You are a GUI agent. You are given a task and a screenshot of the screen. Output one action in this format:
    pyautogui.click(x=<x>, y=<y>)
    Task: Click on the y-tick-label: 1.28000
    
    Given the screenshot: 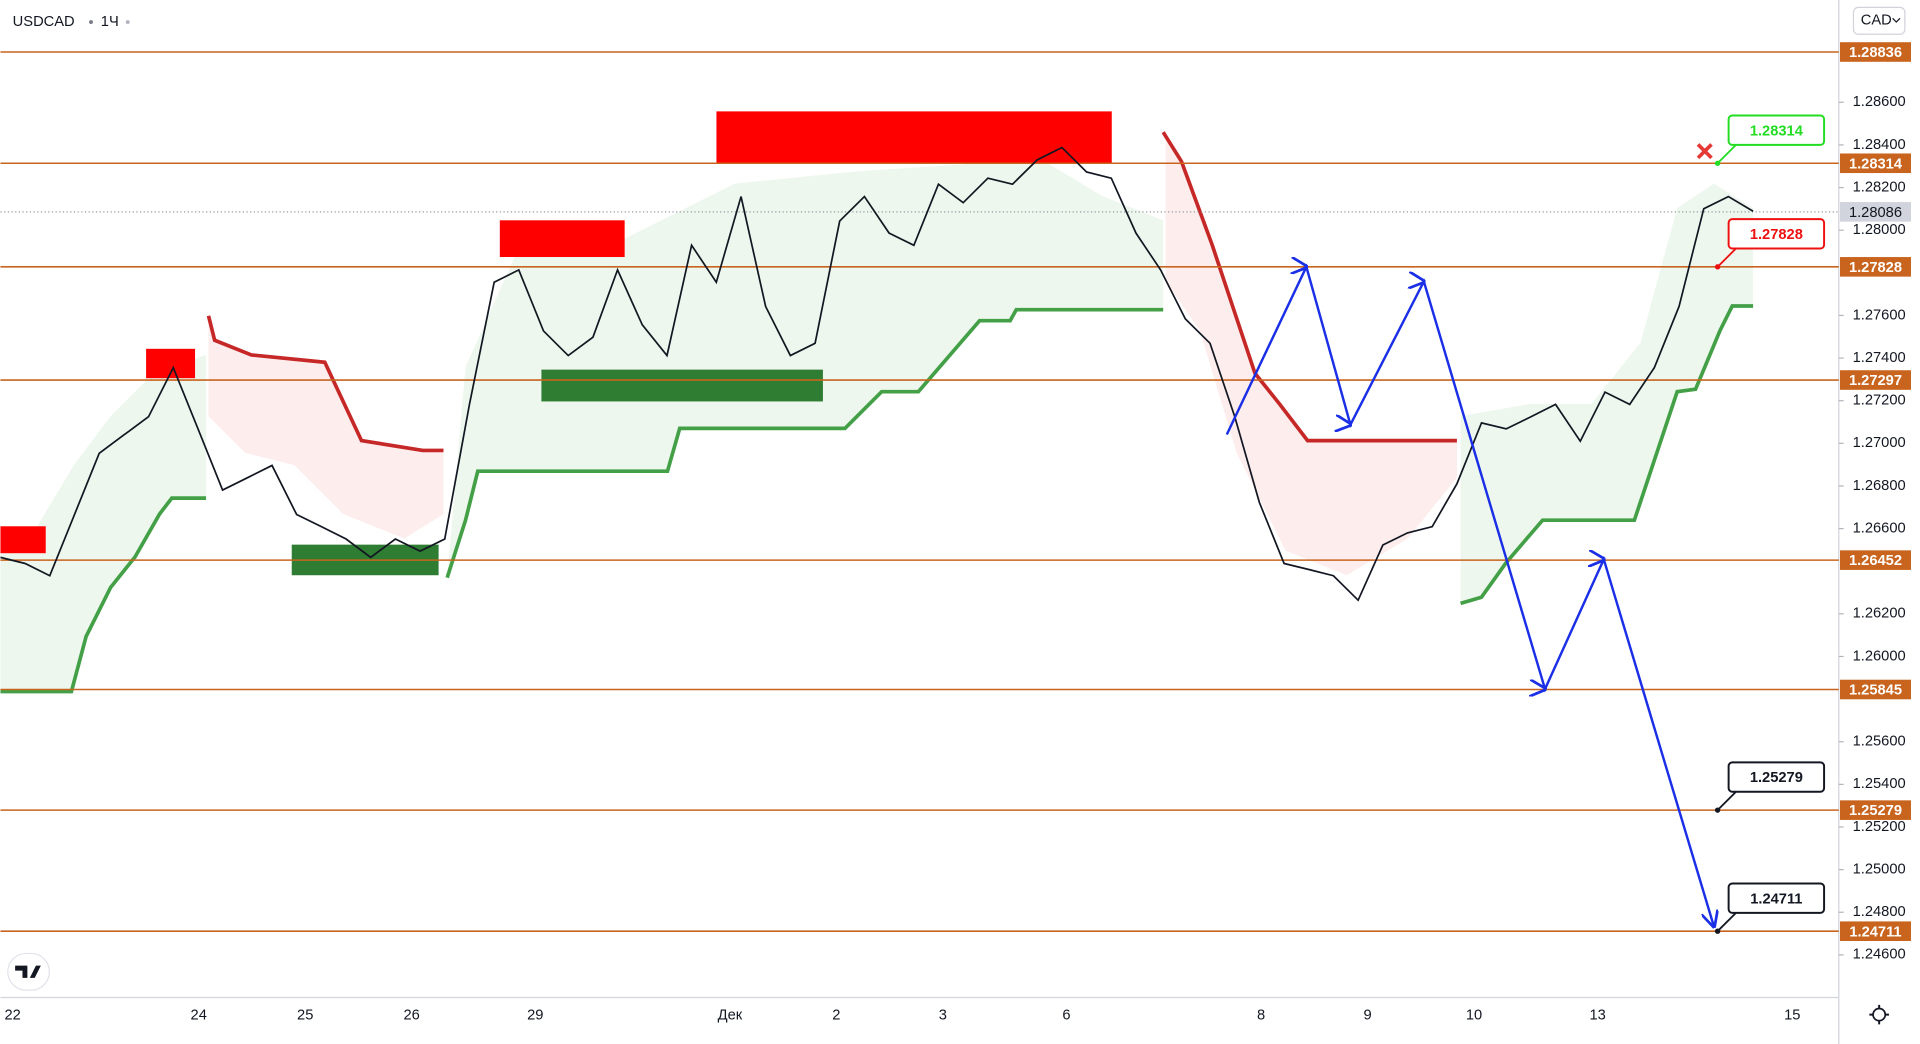 What is the action you would take?
    pyautogui.click(x=1879, y=230)
    